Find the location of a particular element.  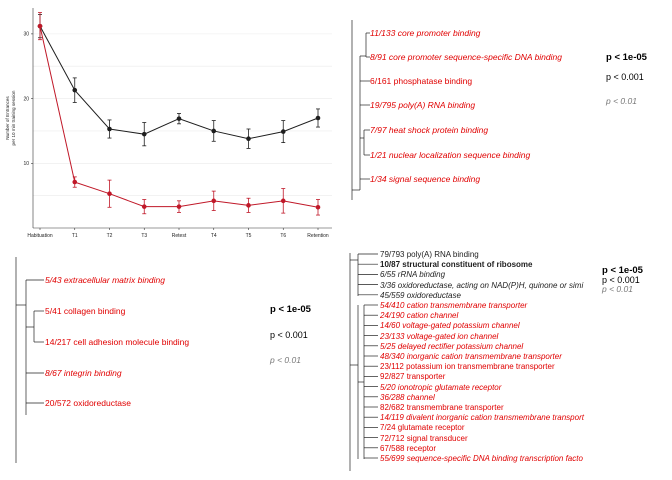

go-term-label: 36/288 channel is located at coordinates (407, 397).